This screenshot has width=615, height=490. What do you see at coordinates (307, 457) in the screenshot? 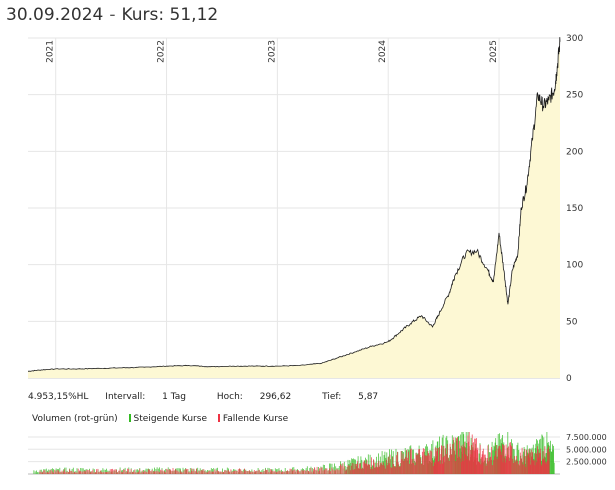
I see `volume-chart: 2.500.000 5.000.000 7.500.000` at bounding box center [307, 457].